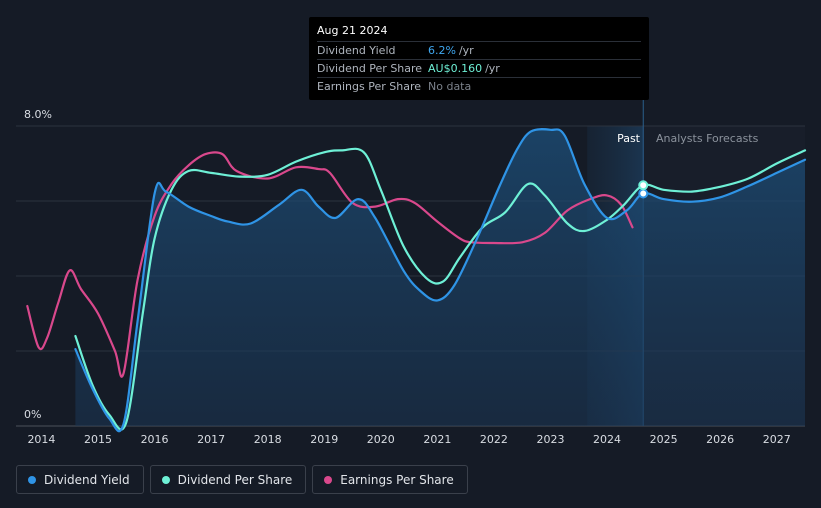 The height and width of the screenshot is (508, 821). Describe the element at coordinates (38, 114) in the screenshot. I see `y-tick-label-top: 8.0%` at that location.